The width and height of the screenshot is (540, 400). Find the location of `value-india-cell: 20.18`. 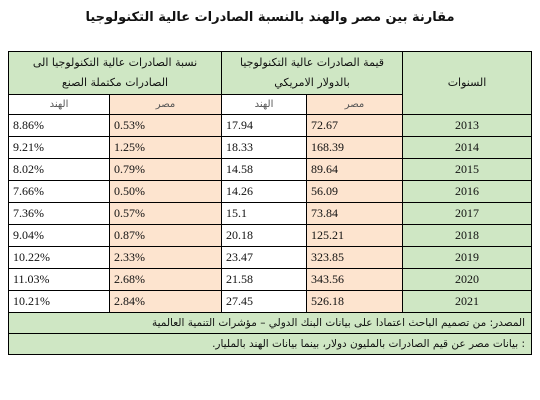

value-india-cell: 20.18 is located at coordinates (264, 235).